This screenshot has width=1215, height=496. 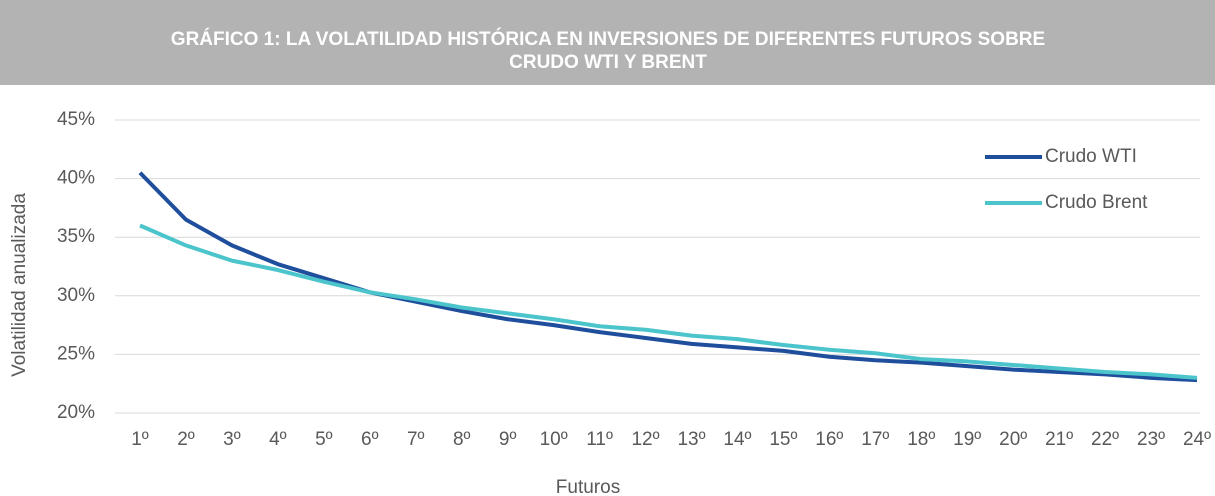 I want to click on y-tick-label: 40%, so click(x=76, y=178).